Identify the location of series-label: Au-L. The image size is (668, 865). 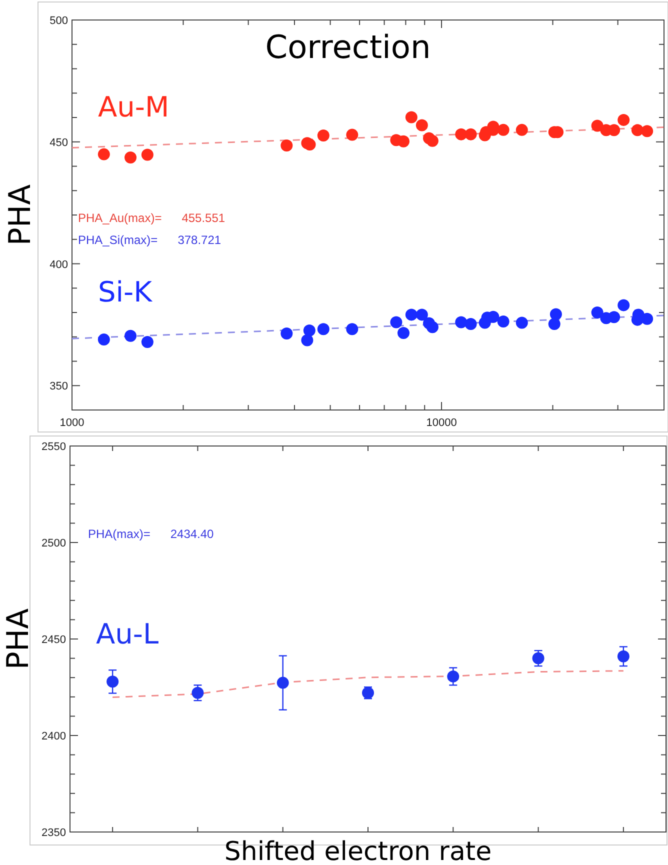
(128, 634).